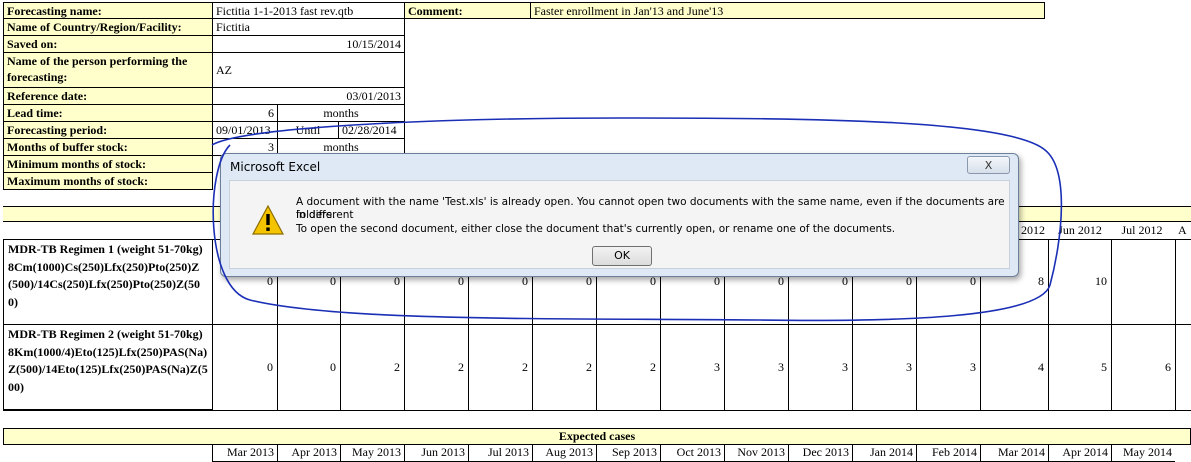 This screenshot has height=462, width=1191. Describe the element at coordinates (436, 453) in the screenshot. I see `expected-month-cell: Jun 2013` at that location.